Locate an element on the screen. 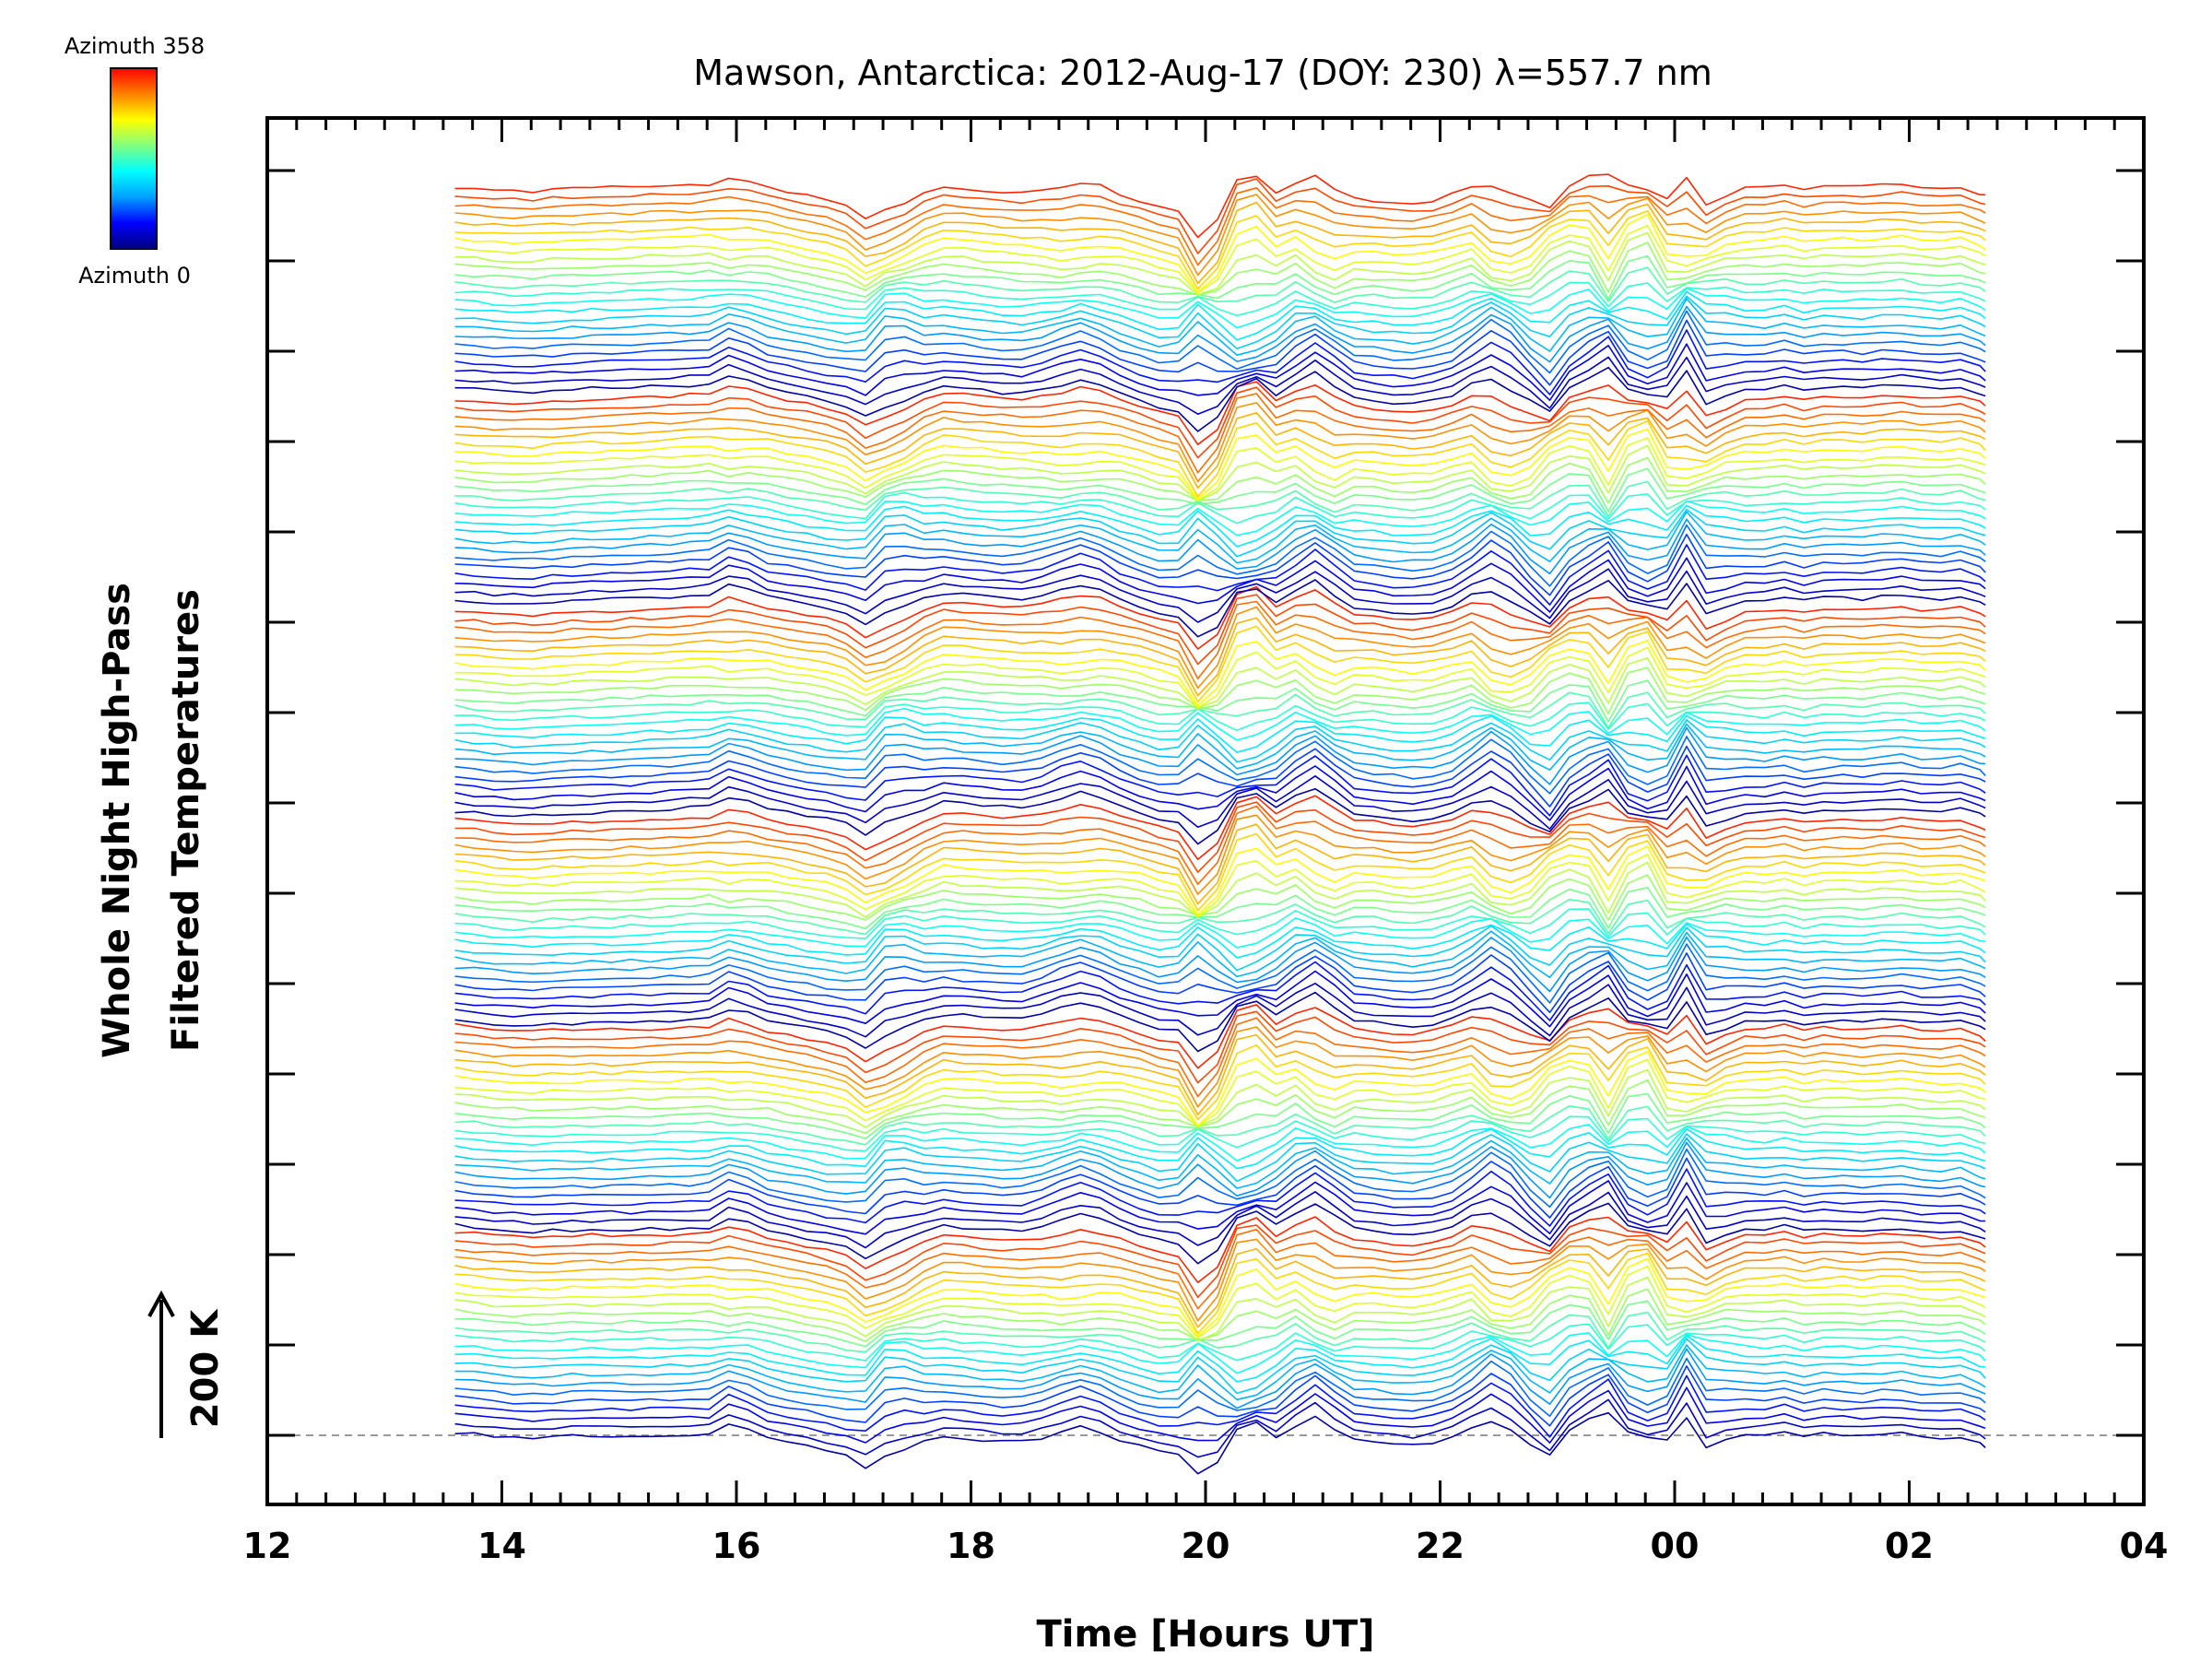 This screenshot has height=1663, width=2212. x-tick-label: 14 is located at coordinates (501, 1546).